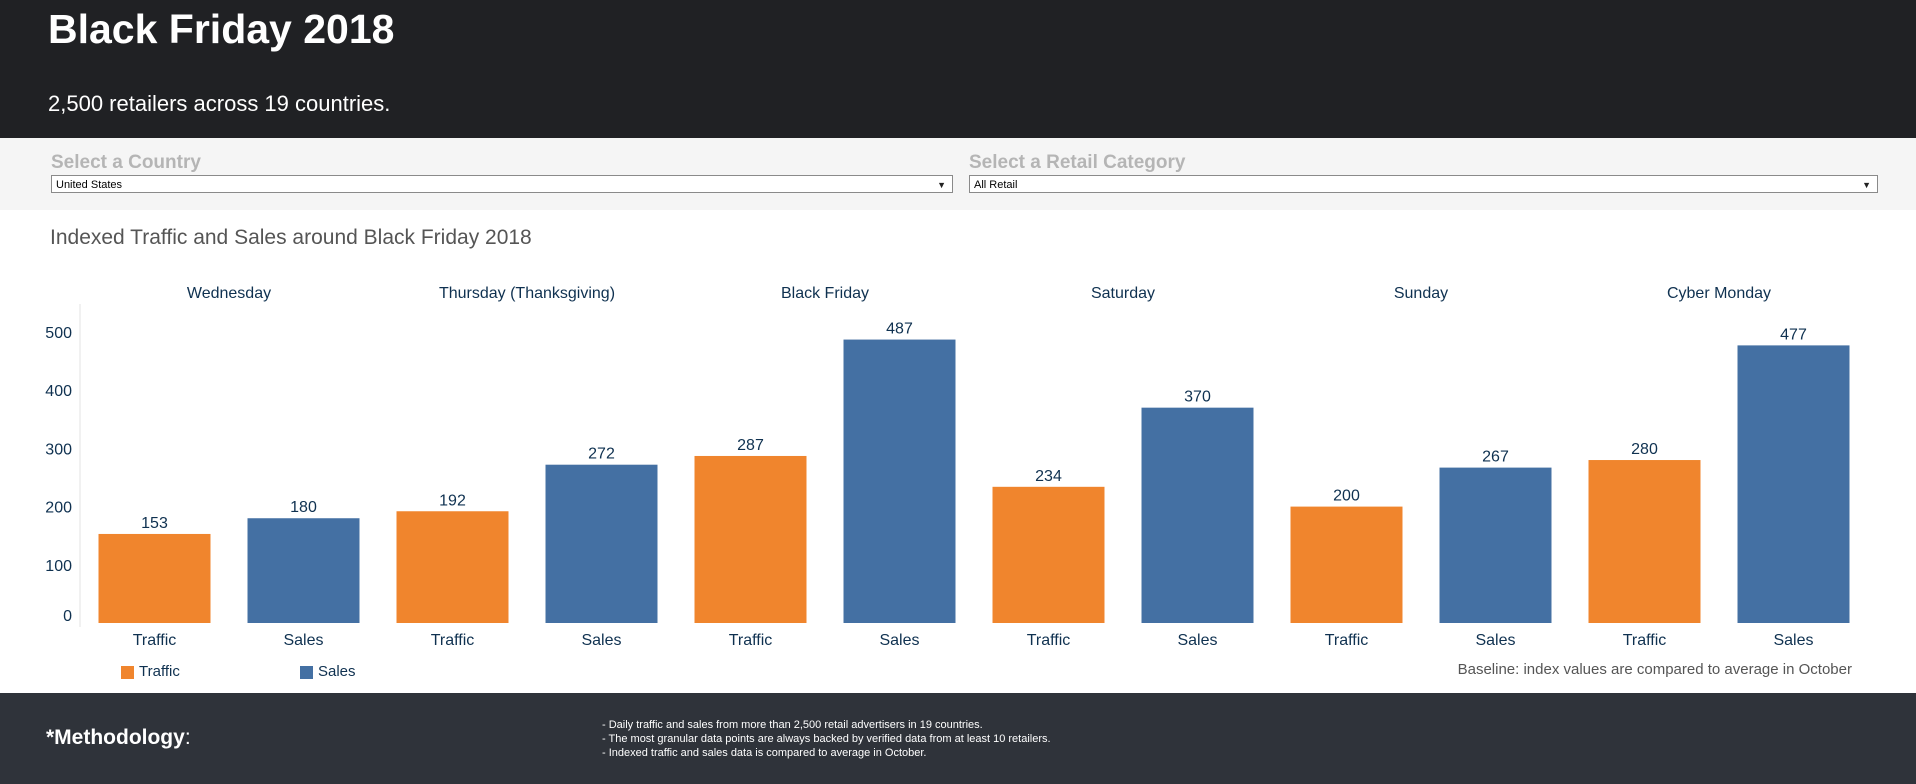 The height and width of the screenshot is (784, 1916). What do you see at coordinates (229, 293) in the screenshot?
I see `group-label: Wednesday` at bounding box center [229, 293].